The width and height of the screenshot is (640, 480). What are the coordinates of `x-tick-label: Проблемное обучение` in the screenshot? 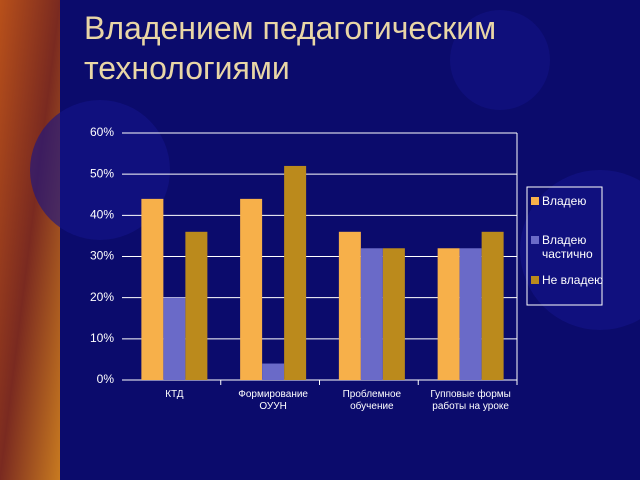 It's located at (372, 400).